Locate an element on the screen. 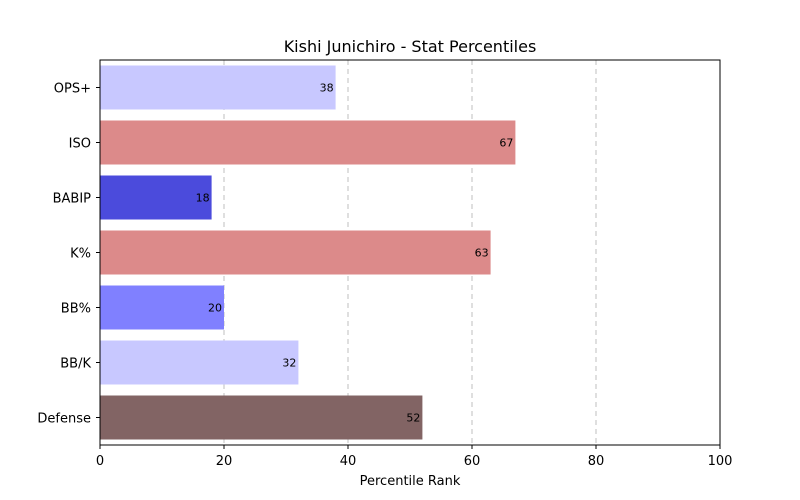  x-tick-label: 60 is located at coordinates (472, 461).